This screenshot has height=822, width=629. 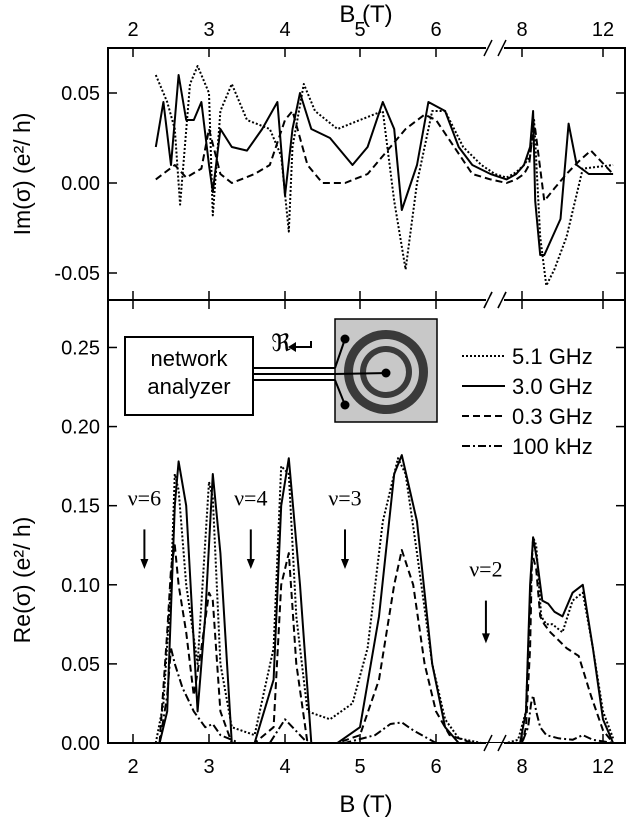 What do you see at coordinates (384, 156) in the screenshot?
I see `series-line-0.3-ghz` at bounding box center [384, 156].